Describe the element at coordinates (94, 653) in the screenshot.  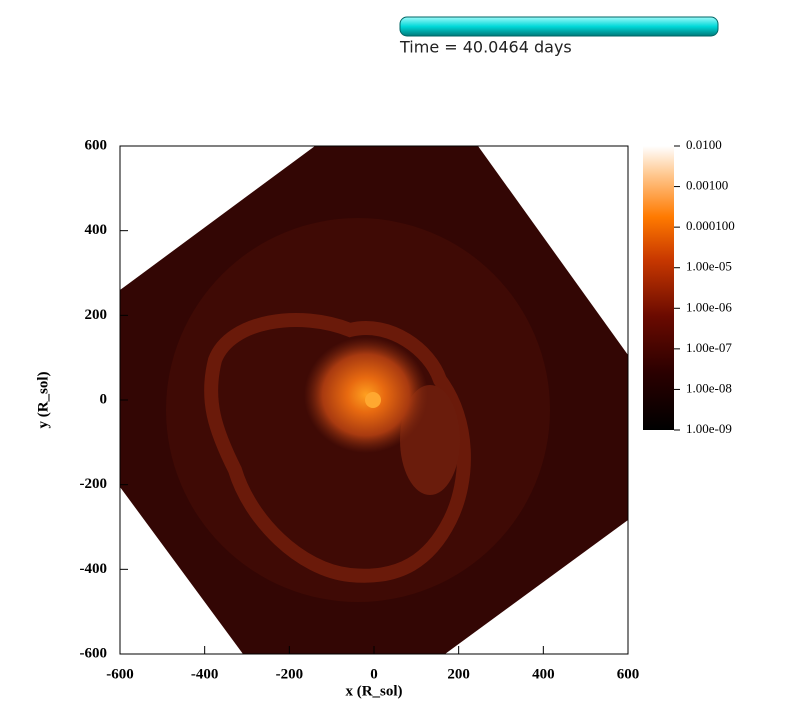
I see `y-tick-label: -600` at that location.